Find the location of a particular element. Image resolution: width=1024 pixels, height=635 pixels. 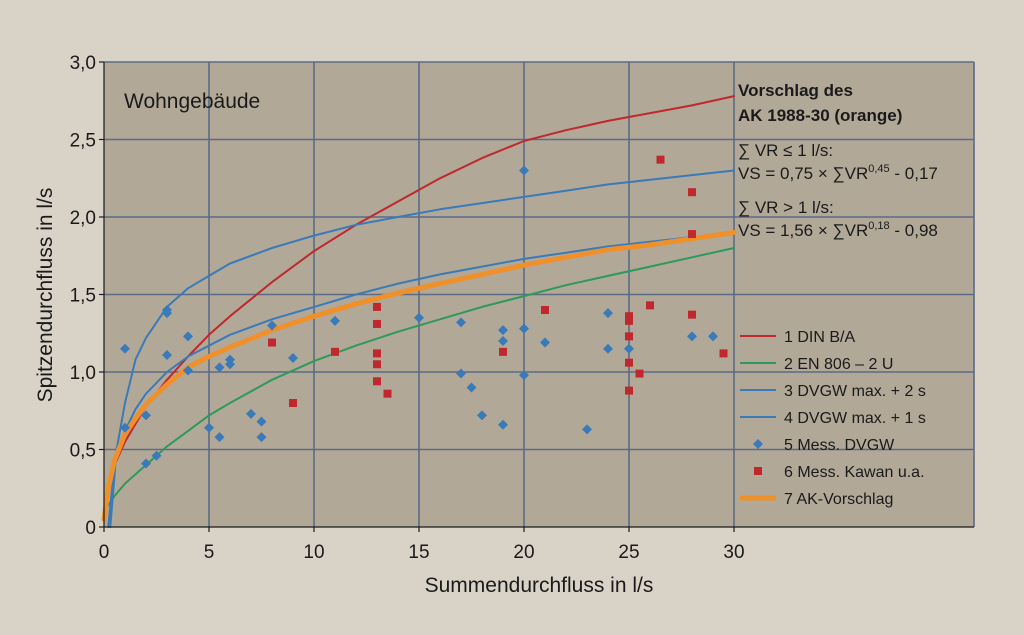

legend-item-4-dvgw-max-1-s: 4 DVGW max. + 1 s is located at coordinates (833, 418).